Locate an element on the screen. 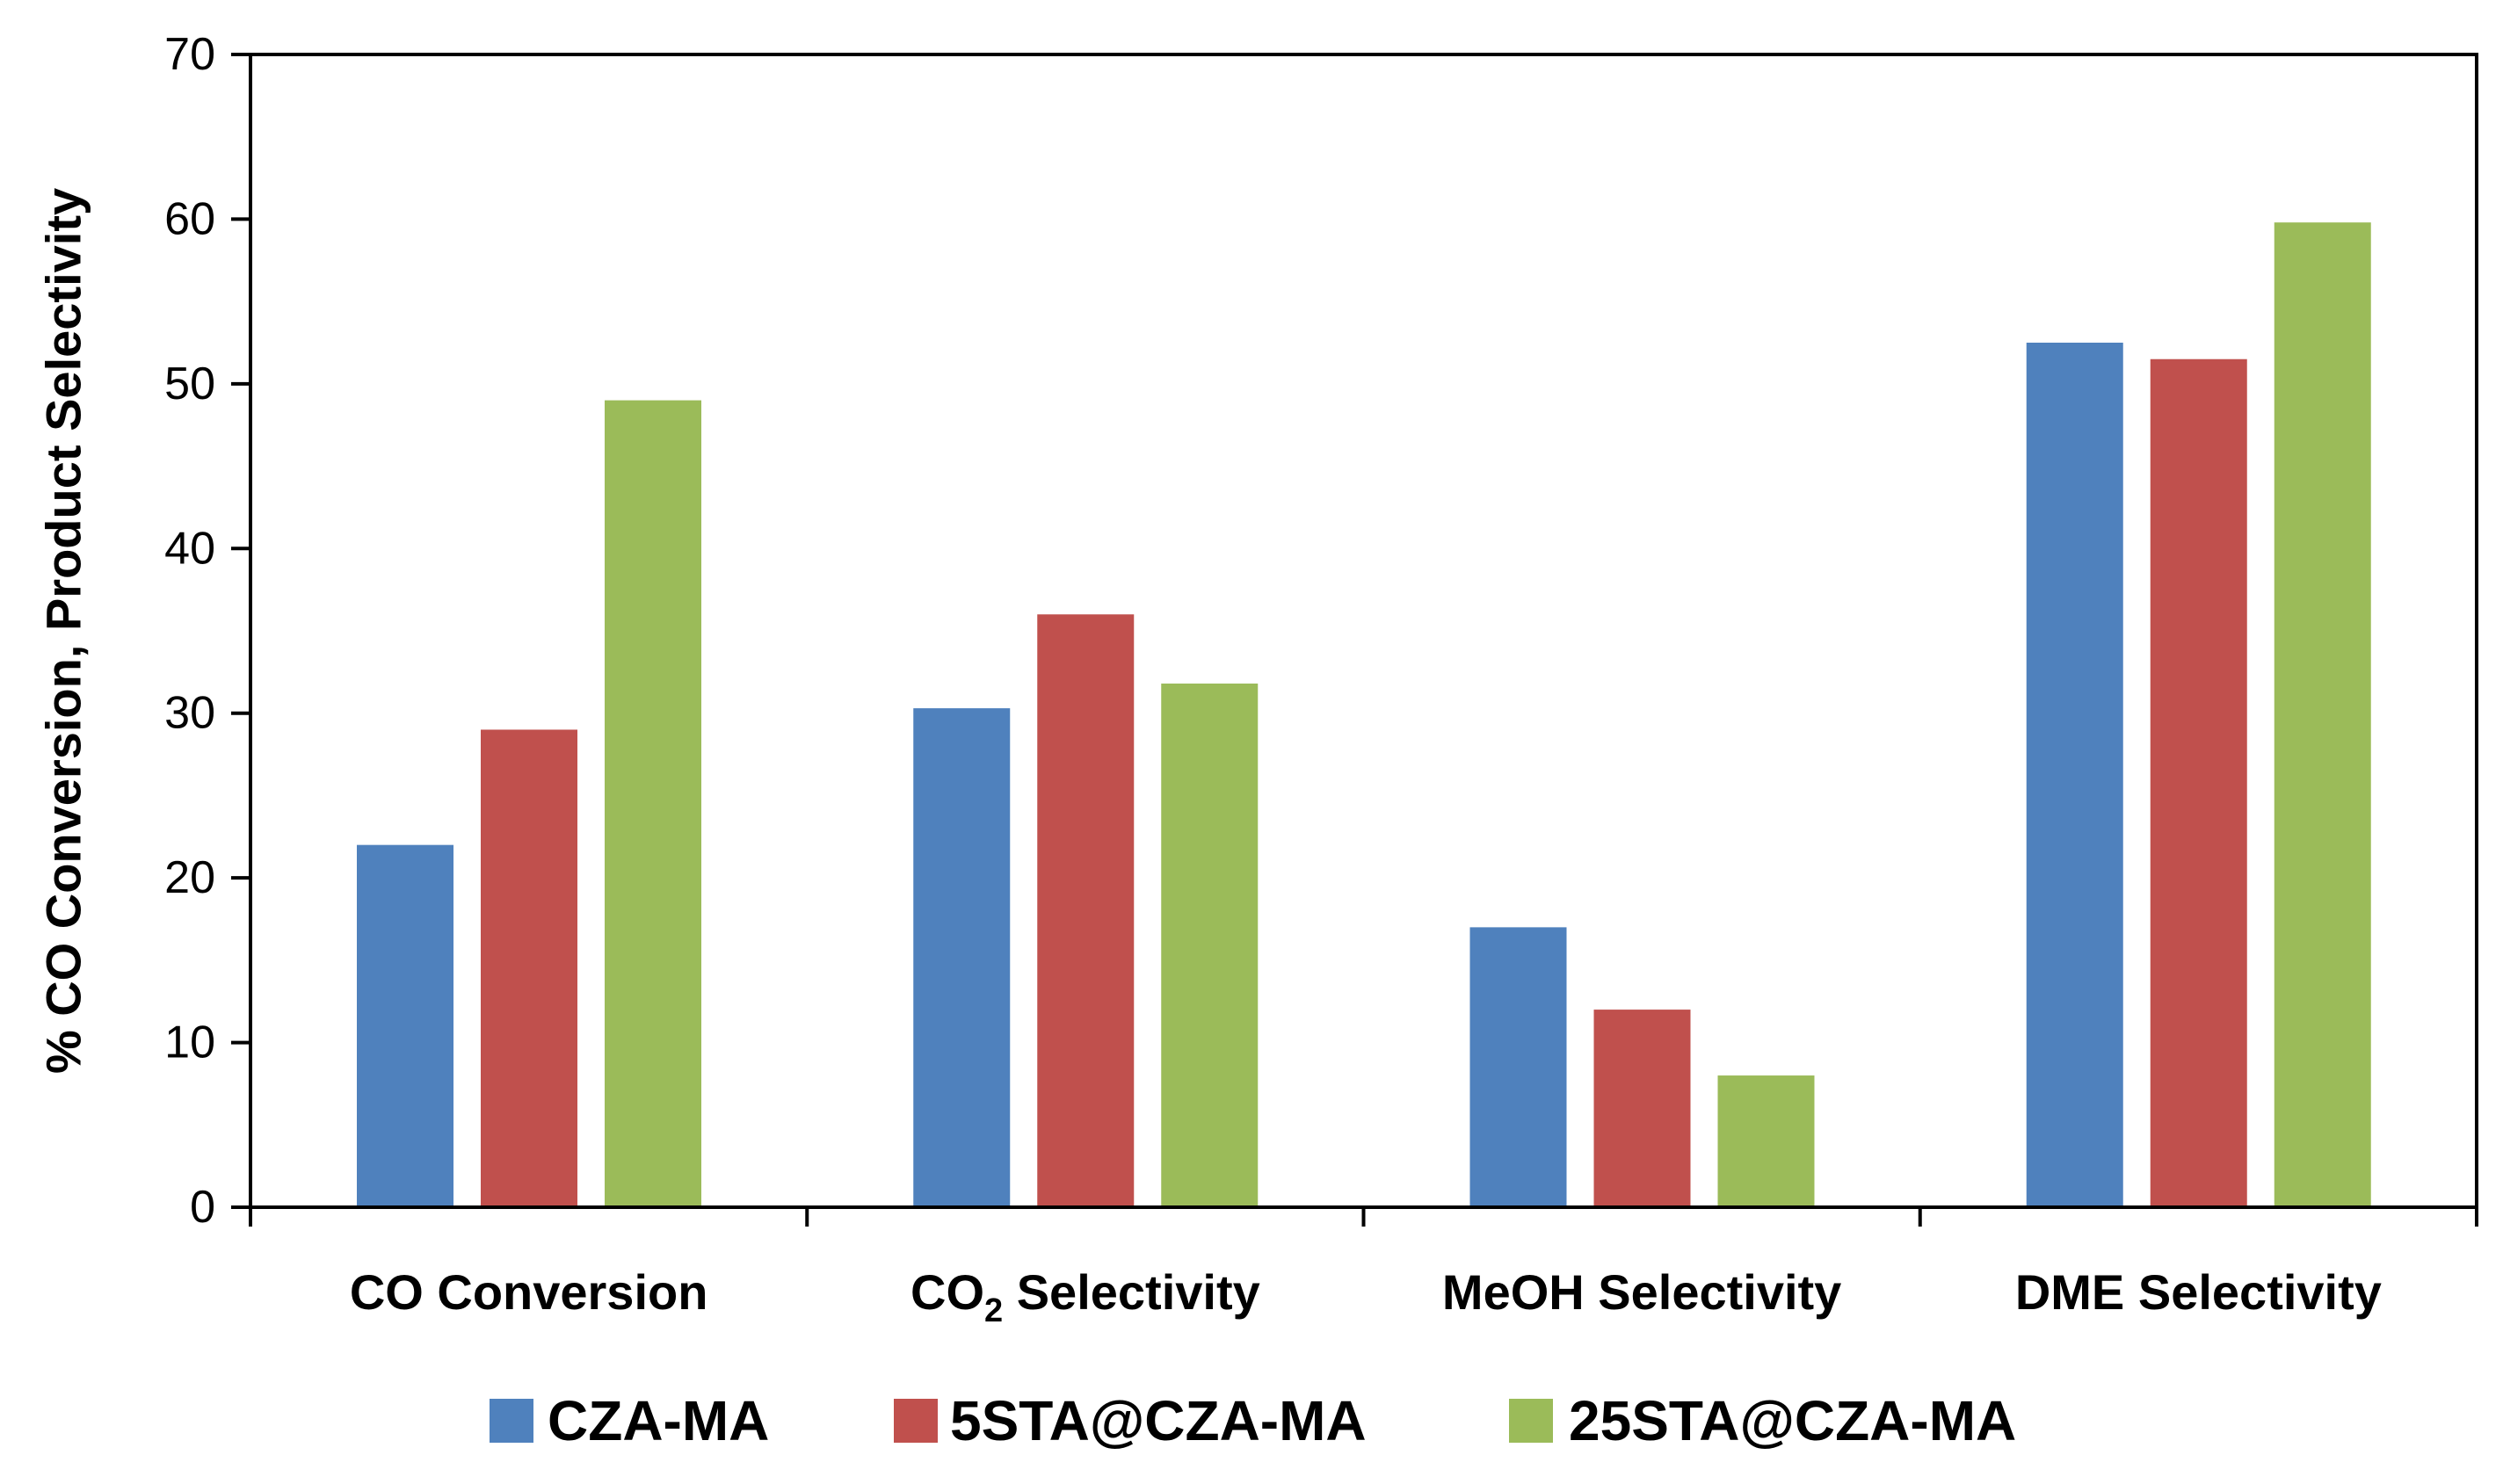  x-category-label: CO2 Selectivity is located at coordinates (1085, 1297).